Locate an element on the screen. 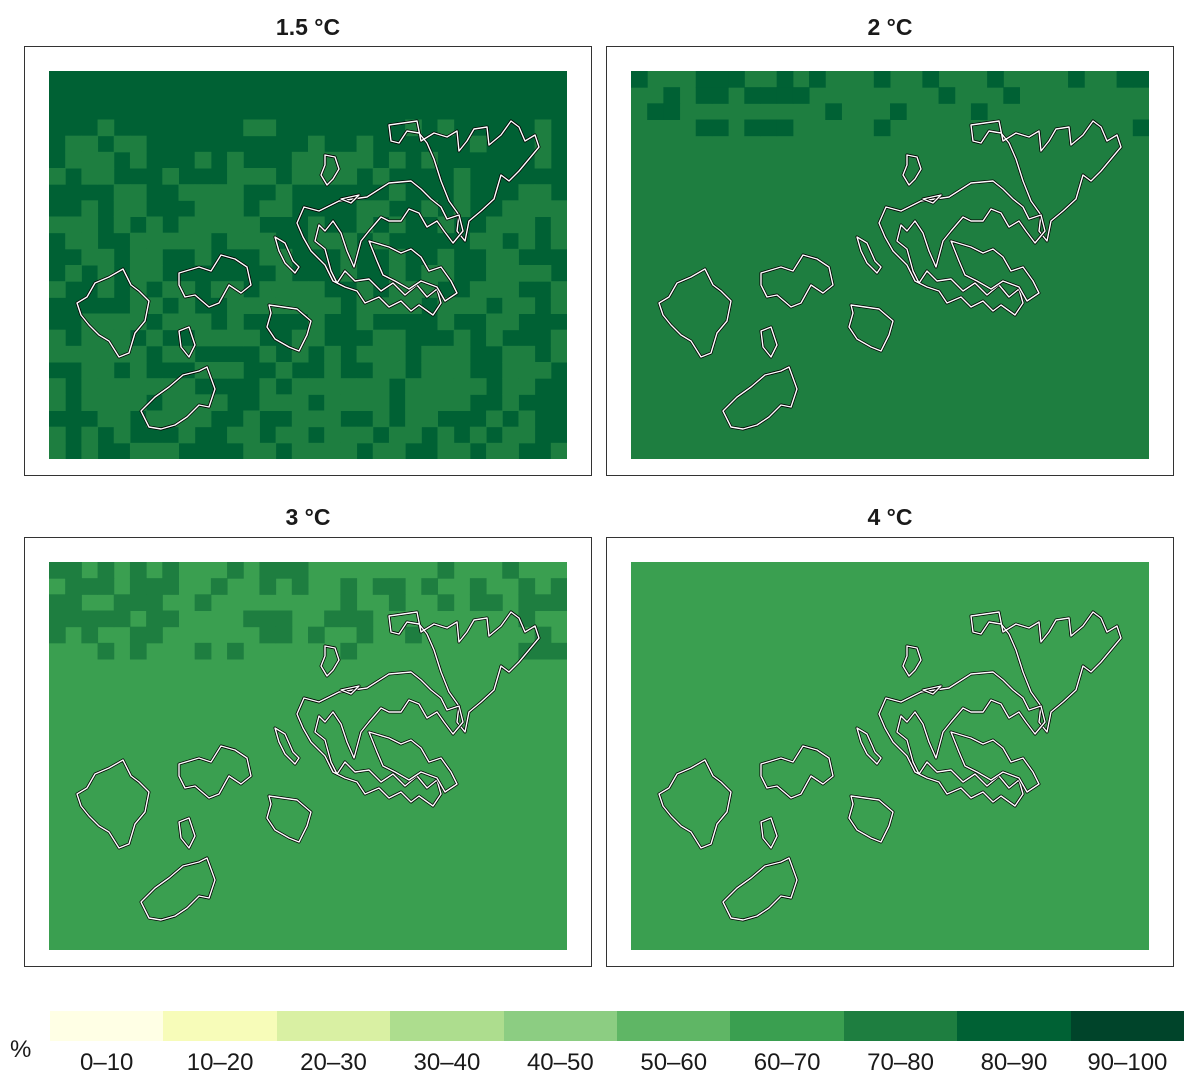  legend-label: 50–60 is located at coordinates (674, 1062).